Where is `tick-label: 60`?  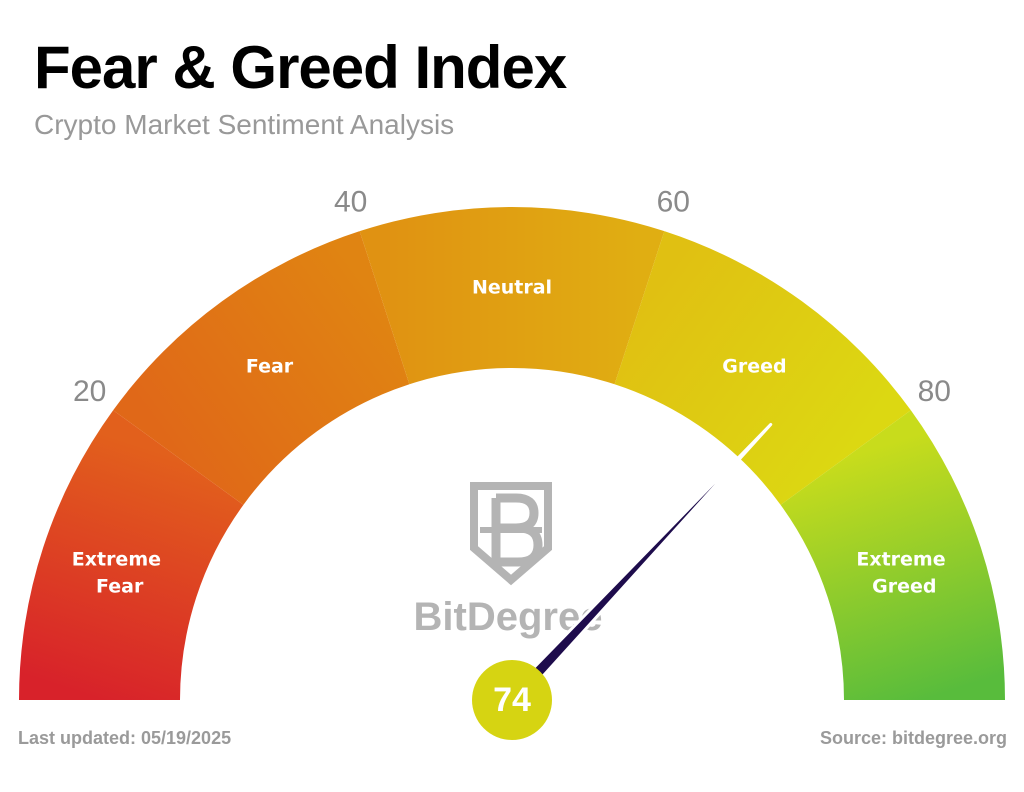 tick-label: 60 is located at coordinates (673, 201).